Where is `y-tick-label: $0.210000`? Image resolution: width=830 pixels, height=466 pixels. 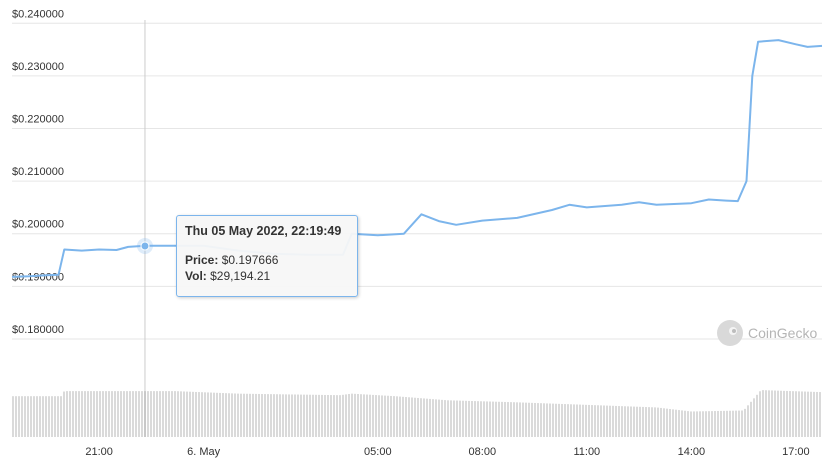
y-tick-label: $0.210000 is located at coordinates (38, 172).